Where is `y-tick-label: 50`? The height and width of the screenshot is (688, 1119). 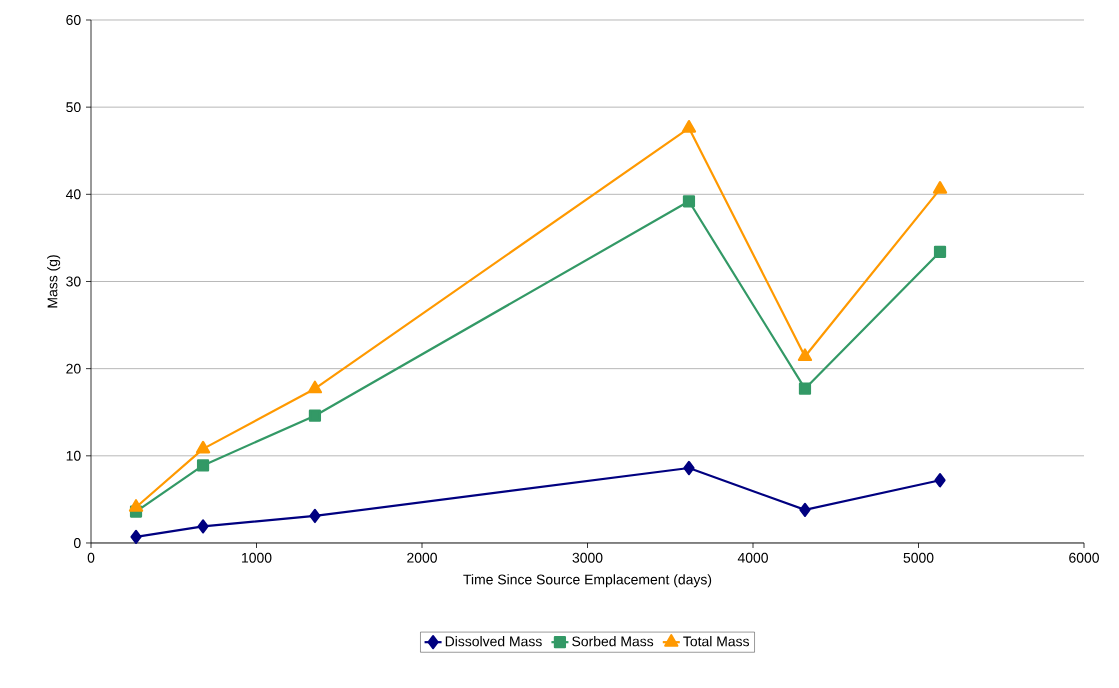
y-tick-label: 50 is located at coordinates (73, 107).